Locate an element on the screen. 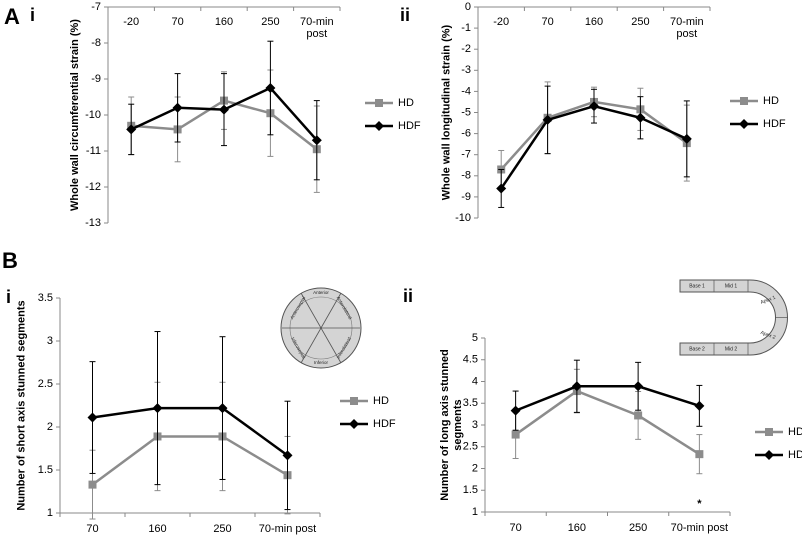  panel-label: ii is located at coordinates (405, 15).